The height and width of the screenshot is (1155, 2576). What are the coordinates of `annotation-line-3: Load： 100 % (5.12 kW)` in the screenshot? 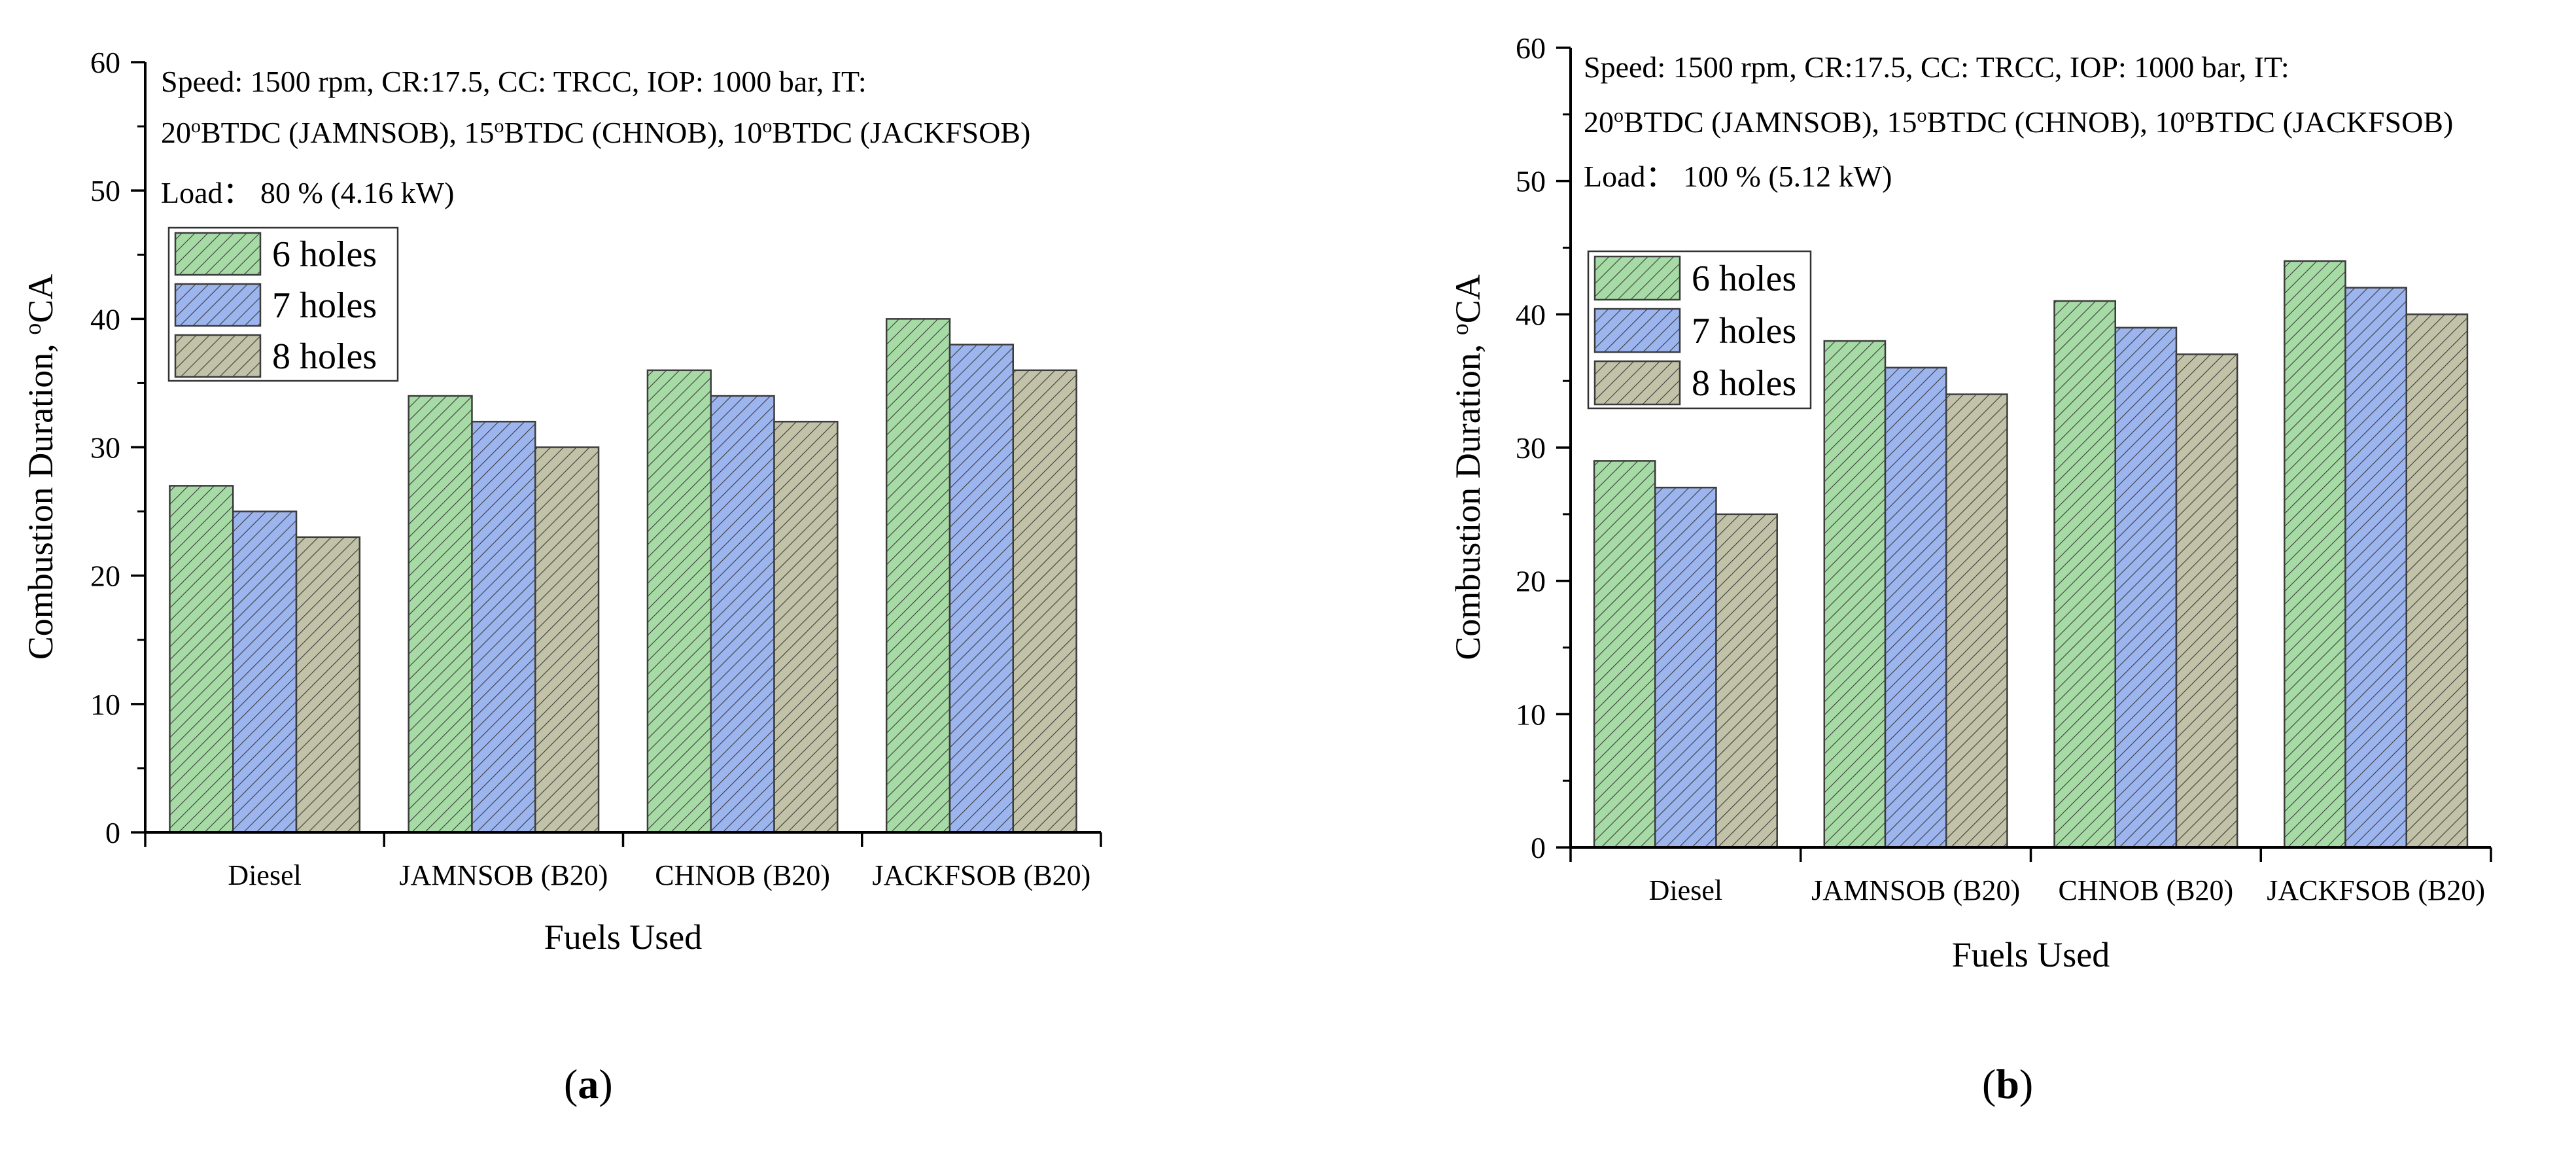 It's located at (1738, 177).